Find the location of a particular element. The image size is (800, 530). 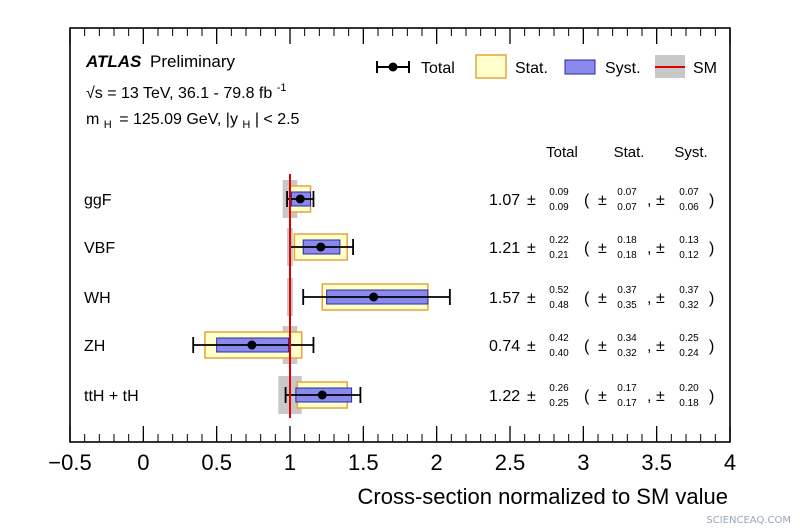

stat-up: 0.07 is located at coordinates (627, 192).